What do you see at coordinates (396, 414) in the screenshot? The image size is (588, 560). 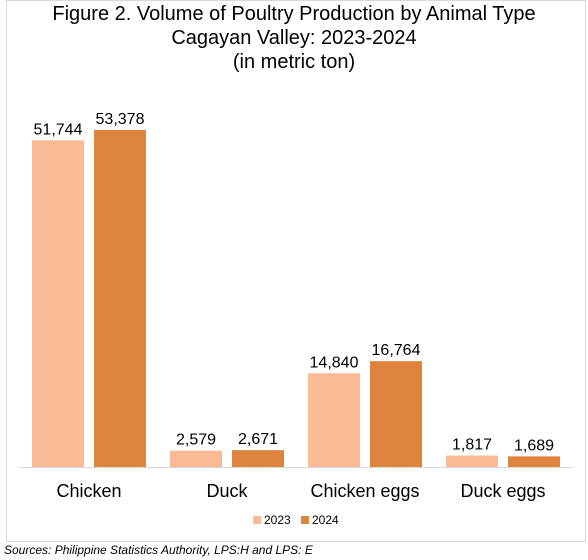 I see `bar-chicken-eggs-2024` at bounding box center [396, 414].